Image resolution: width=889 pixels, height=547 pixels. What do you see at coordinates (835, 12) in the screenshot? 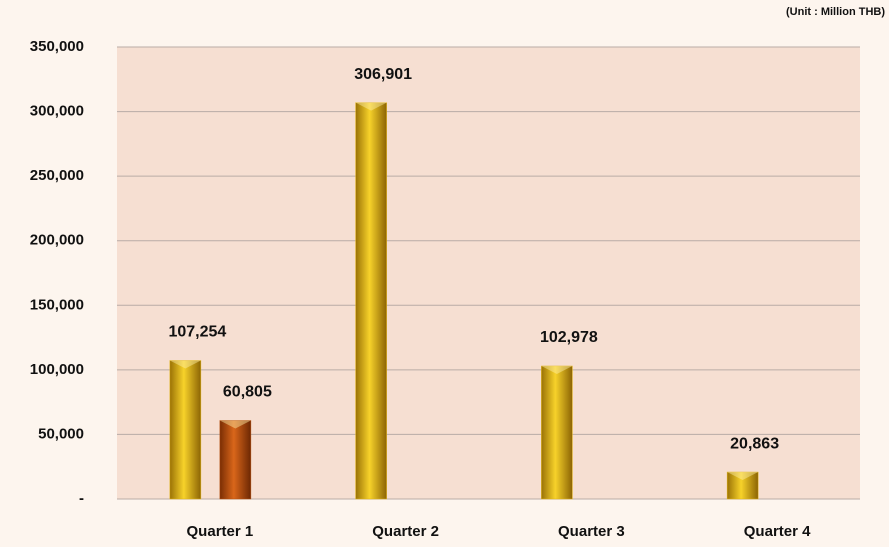
I see `unit-note: (Unit : Million THB)` at bounding box center [835, 12].